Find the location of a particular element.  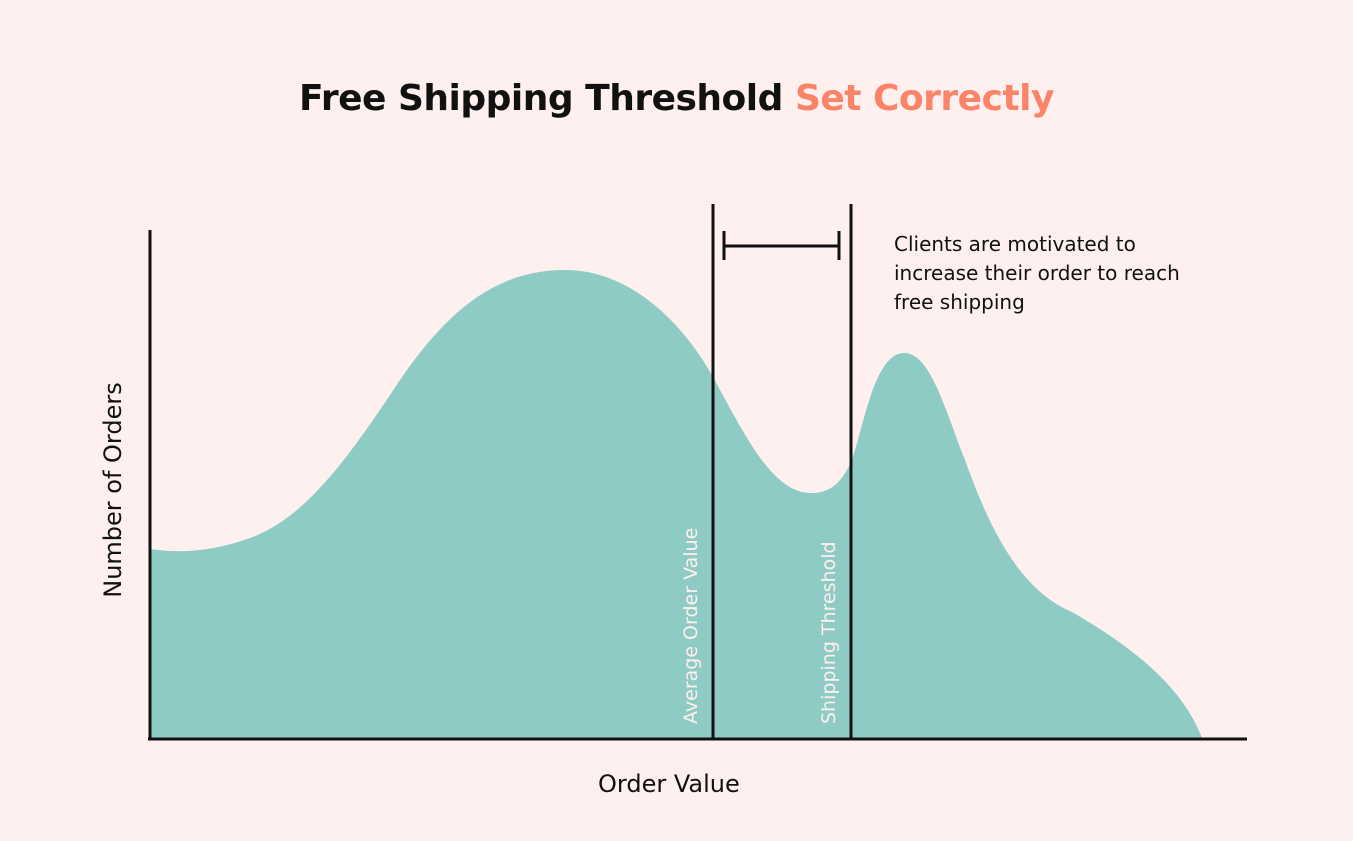

range-bracket-icon is located at coordinates (781, 245).